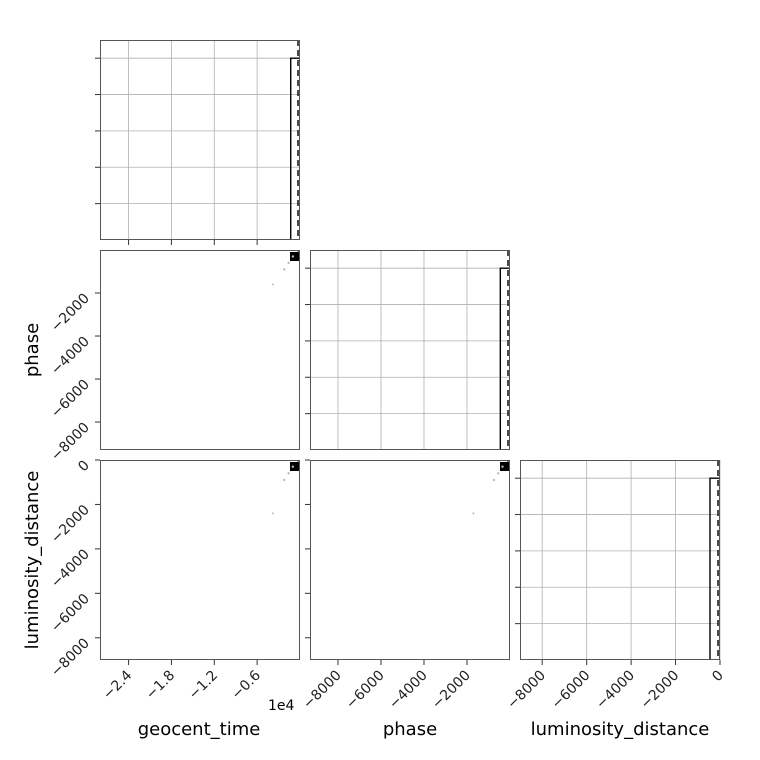  What do you see at coordinates (160, 685) in the screenshot?
I see `hist-geocent_time-xtick-label-1: −1.8` at bounding box center [160, 685].